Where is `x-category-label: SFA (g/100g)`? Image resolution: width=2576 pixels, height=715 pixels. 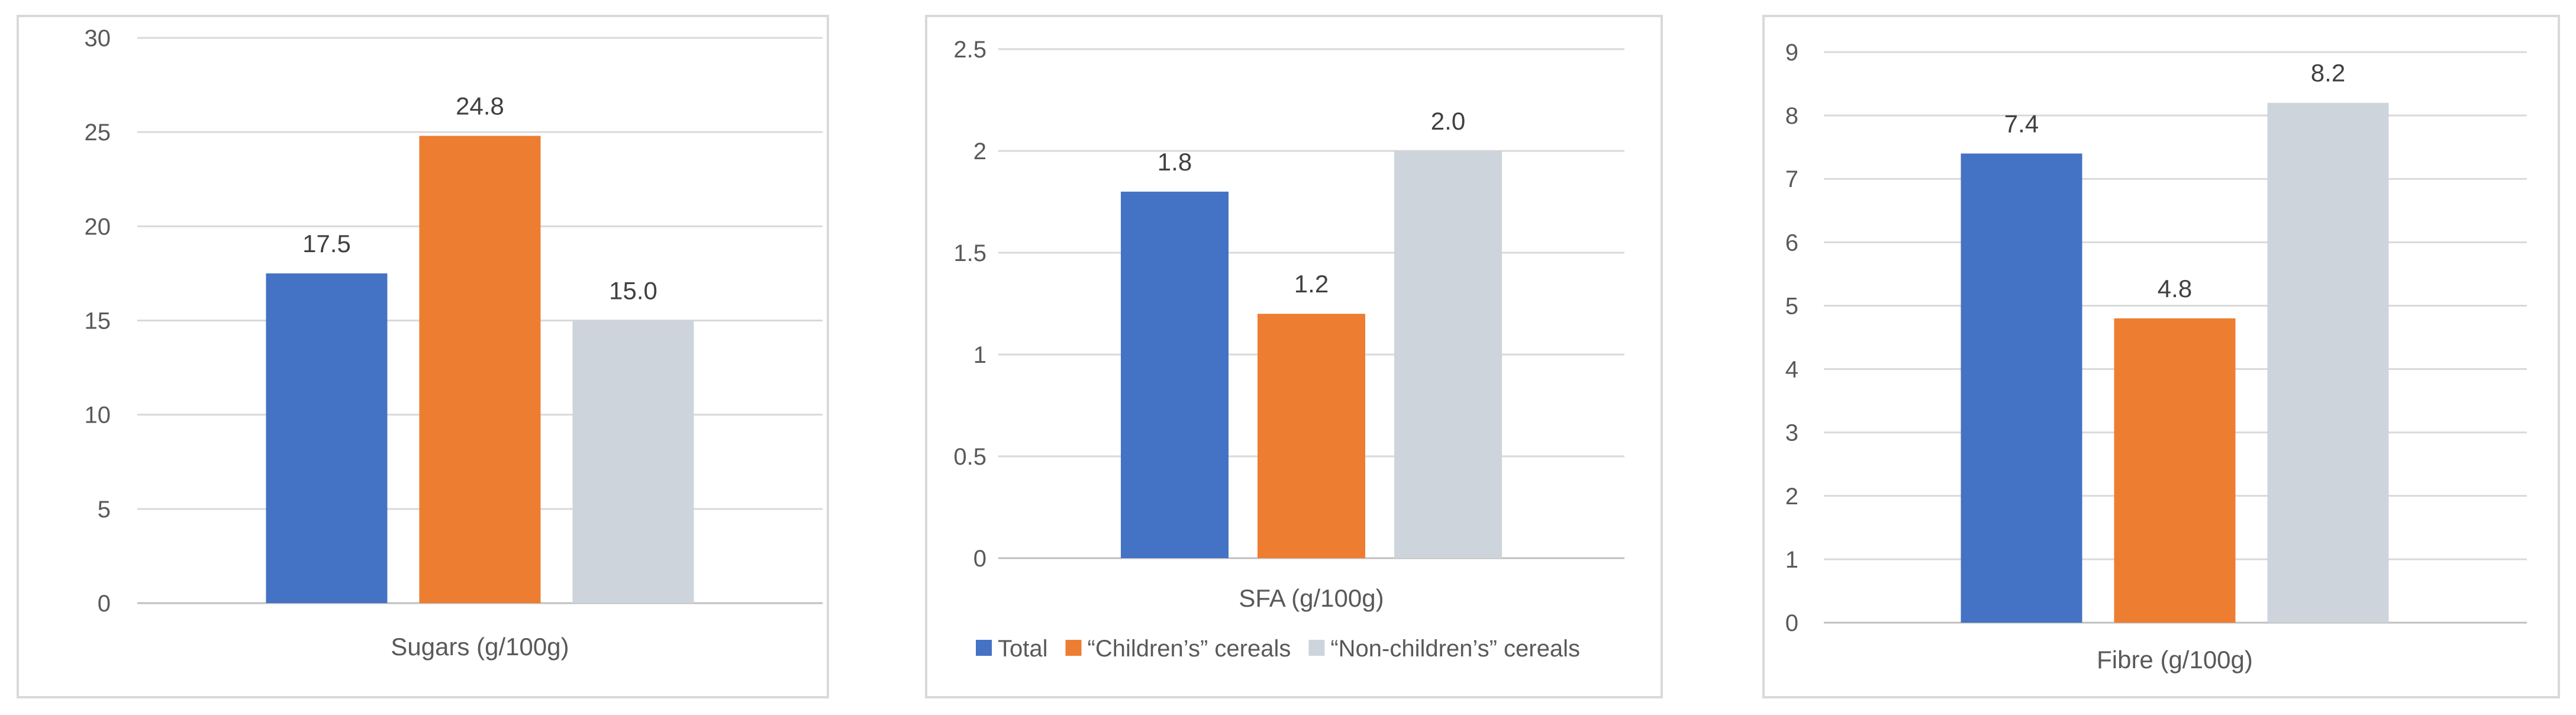
x-category-label: SFA (g/100g) is located at coordinates (1311, 598).